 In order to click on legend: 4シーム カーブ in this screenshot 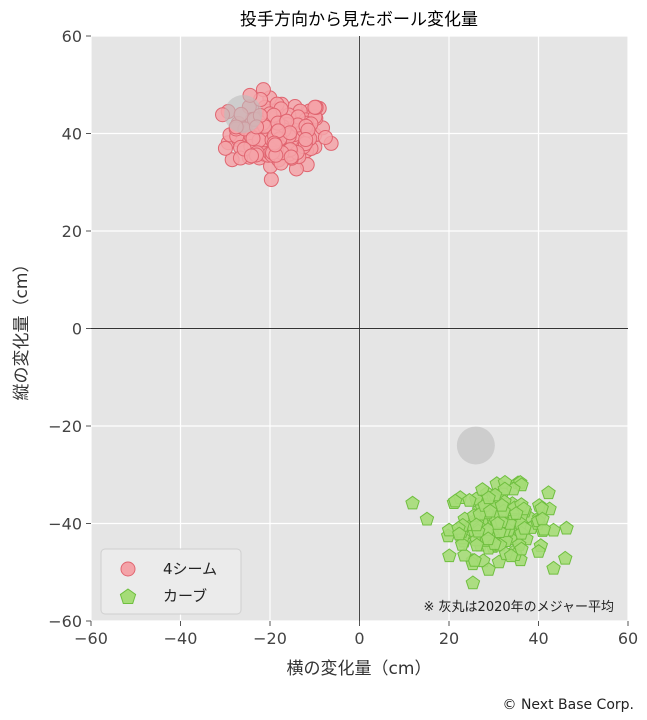, I will do `click(171, 581)`.